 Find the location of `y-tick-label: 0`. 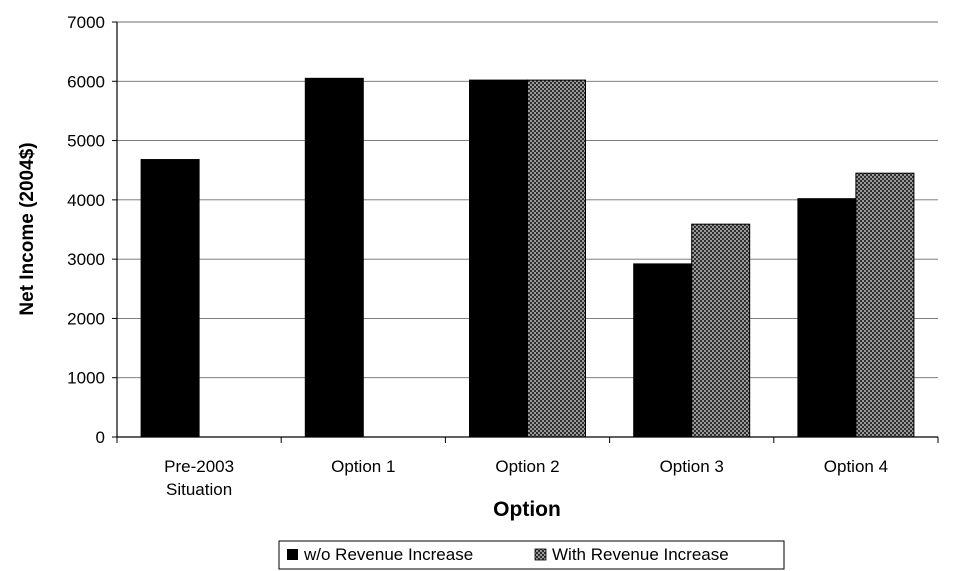

y-tick-label: 0 is located at coordinates (100, 437).